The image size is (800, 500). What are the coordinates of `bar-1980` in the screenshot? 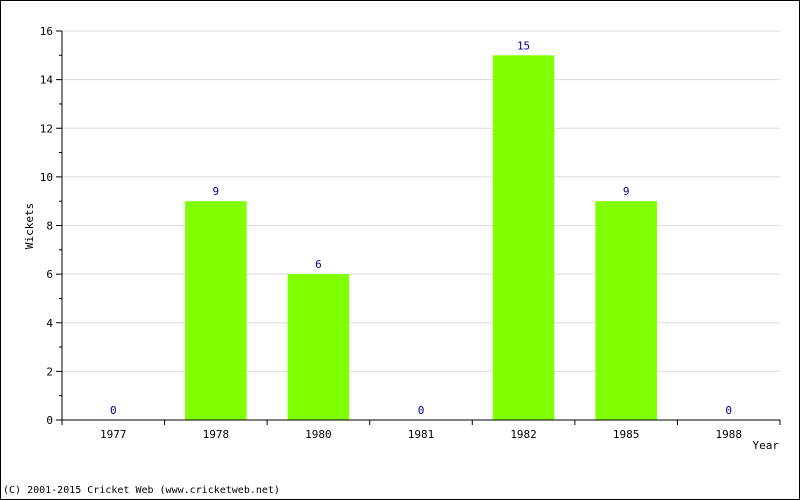 It's located at (318, 347).